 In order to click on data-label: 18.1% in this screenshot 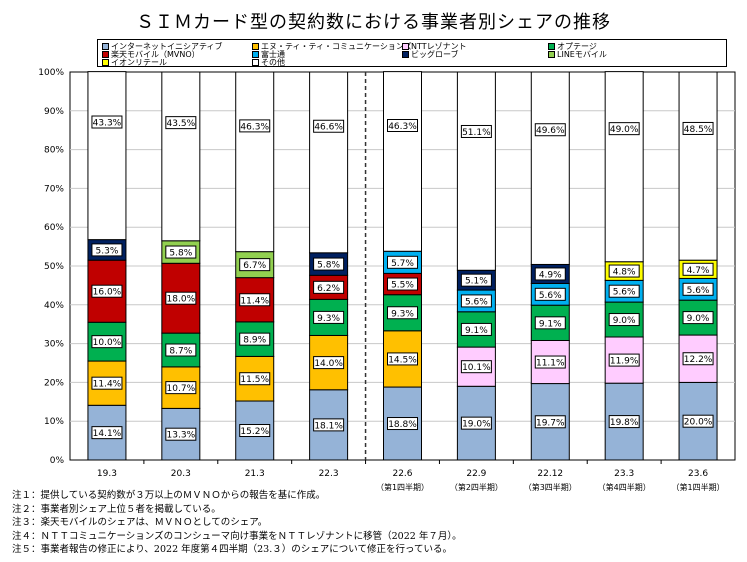, I will do `click(328, 426)`.